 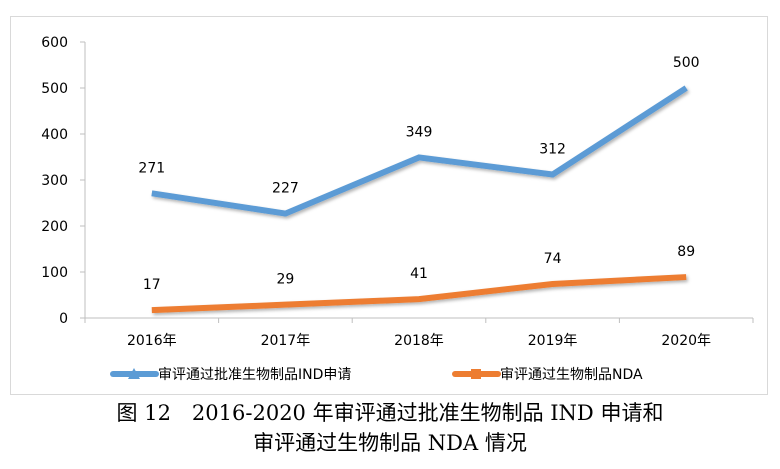 I want to click on y-tick-label: 0, so click(x=63, y=319).